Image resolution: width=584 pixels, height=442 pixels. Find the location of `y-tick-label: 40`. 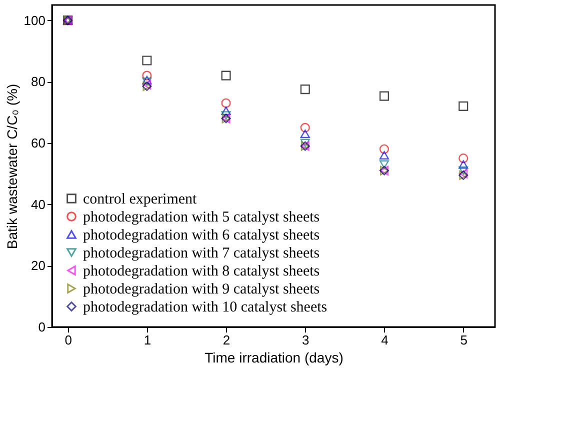

y-tick-label: 40 is located at coordinates (38, 204).